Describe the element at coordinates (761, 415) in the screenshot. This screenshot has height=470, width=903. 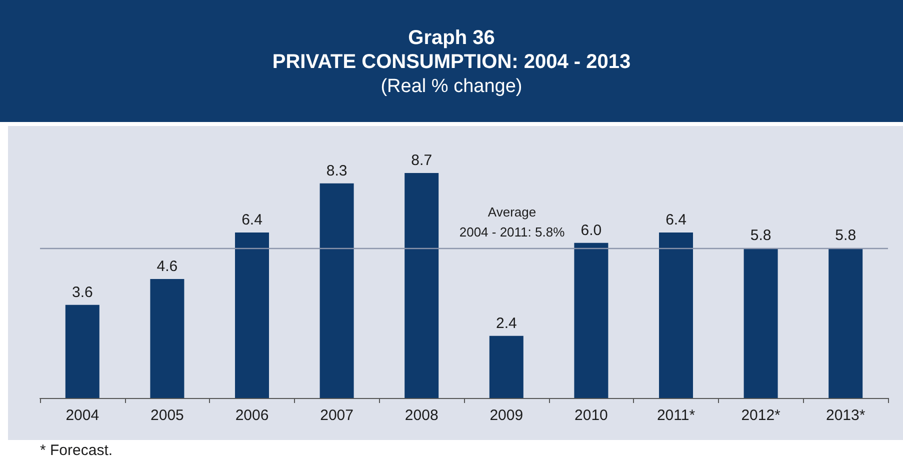
I see `x-tick-label: 2012*` at that location.